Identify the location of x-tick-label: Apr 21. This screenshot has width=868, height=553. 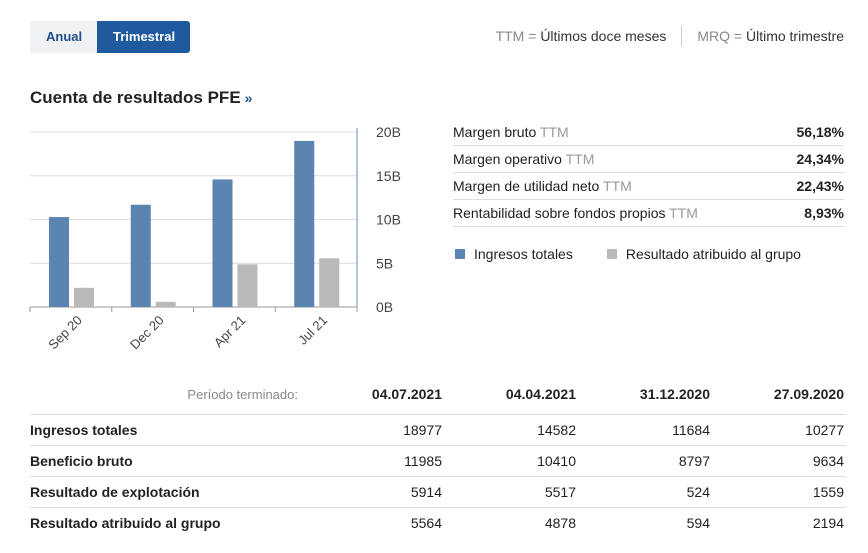
(230, 332).